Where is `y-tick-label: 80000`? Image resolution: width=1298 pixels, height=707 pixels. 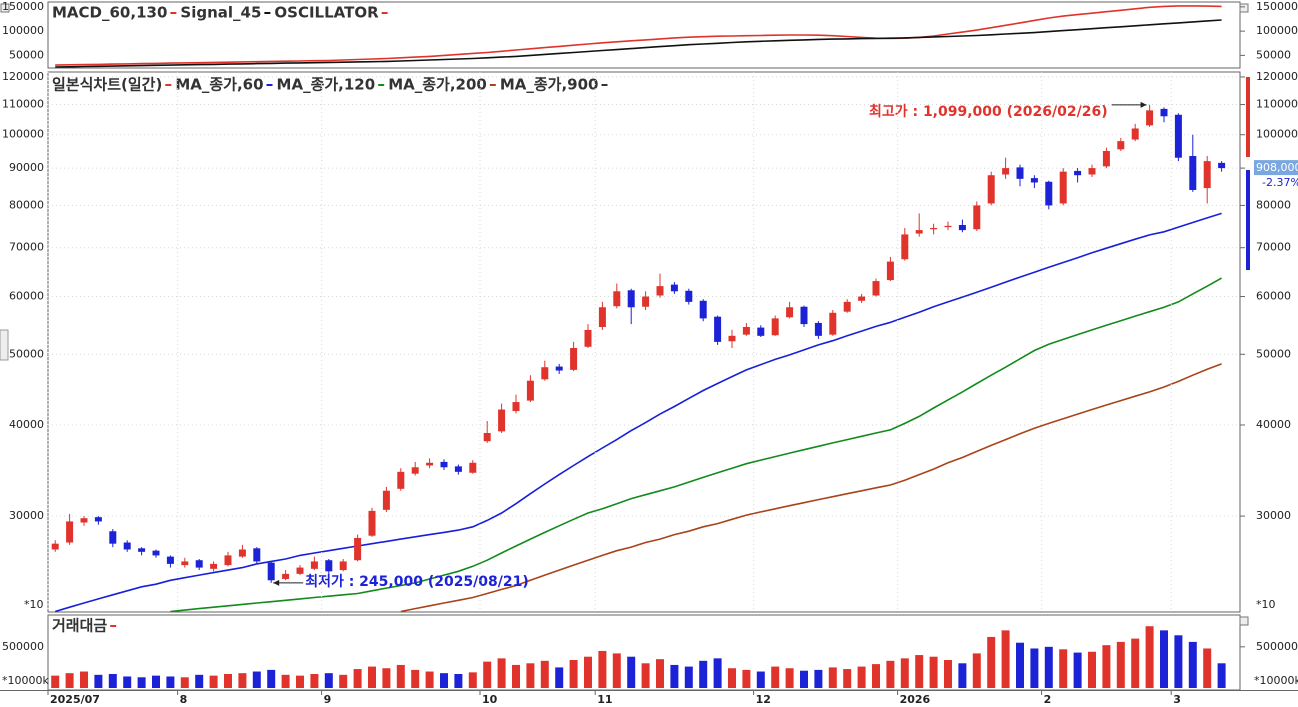
y-tick-label: 80000 is located at coordinates (26, 204).